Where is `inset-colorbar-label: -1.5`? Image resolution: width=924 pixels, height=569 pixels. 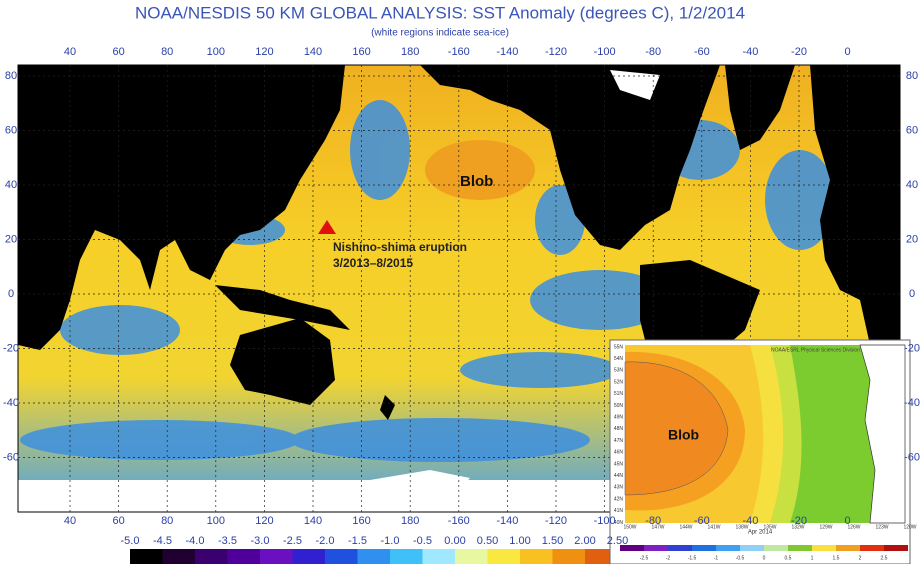 inset-colorbar-label: -1.5 is located at coordinates (692, 558).